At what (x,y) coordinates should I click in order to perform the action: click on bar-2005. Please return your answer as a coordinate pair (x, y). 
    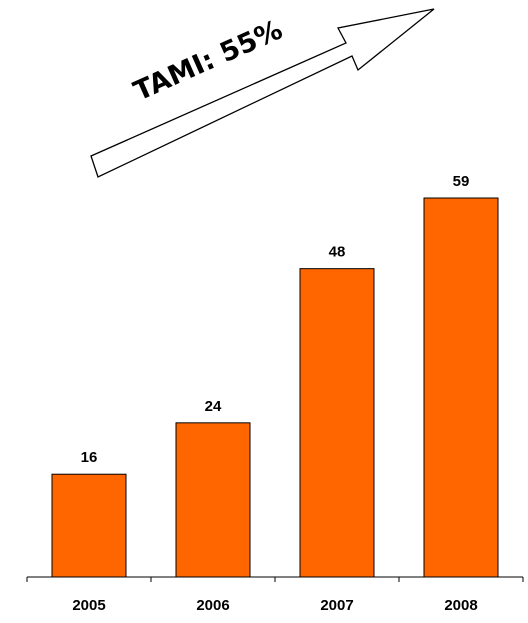
    Looking at the image, I should click on (89, 525).